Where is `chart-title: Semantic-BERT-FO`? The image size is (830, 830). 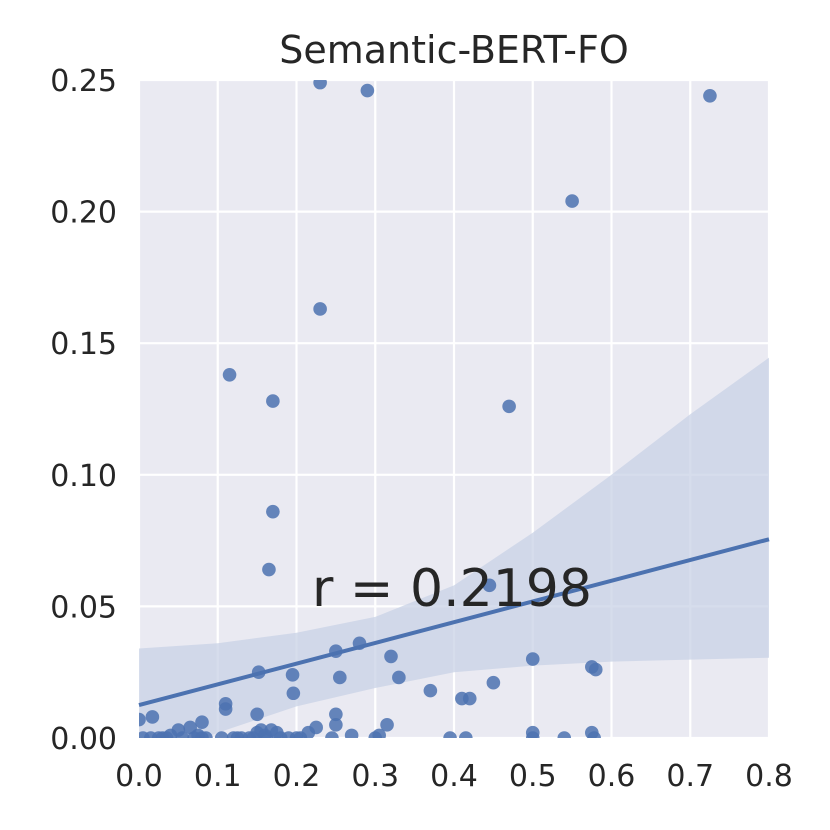
chart-title: Semantic-BERT-FO is located at coordinates (454, 50).